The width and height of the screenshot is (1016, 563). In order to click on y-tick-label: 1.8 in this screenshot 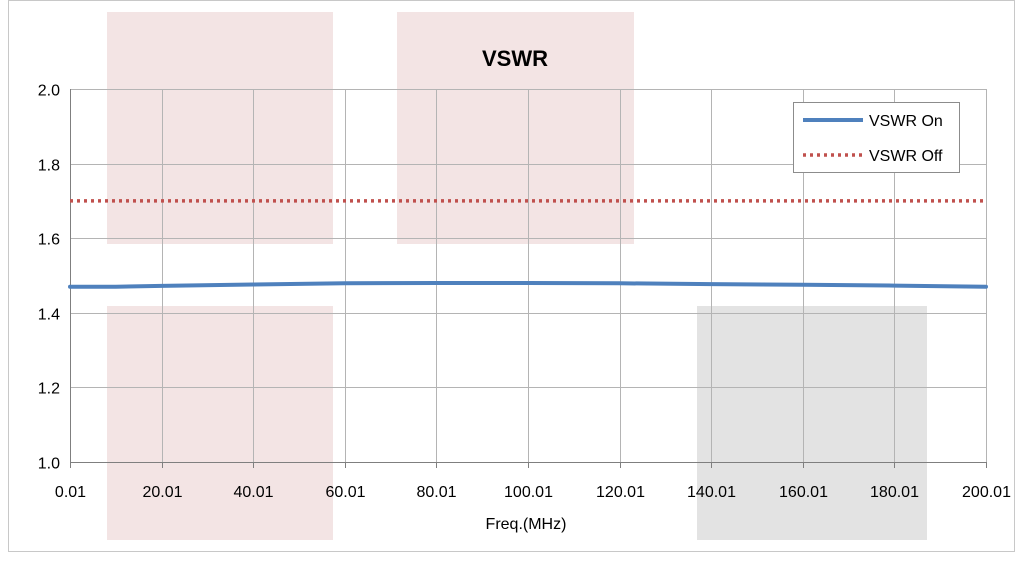, I will do `click(49, 166)`.